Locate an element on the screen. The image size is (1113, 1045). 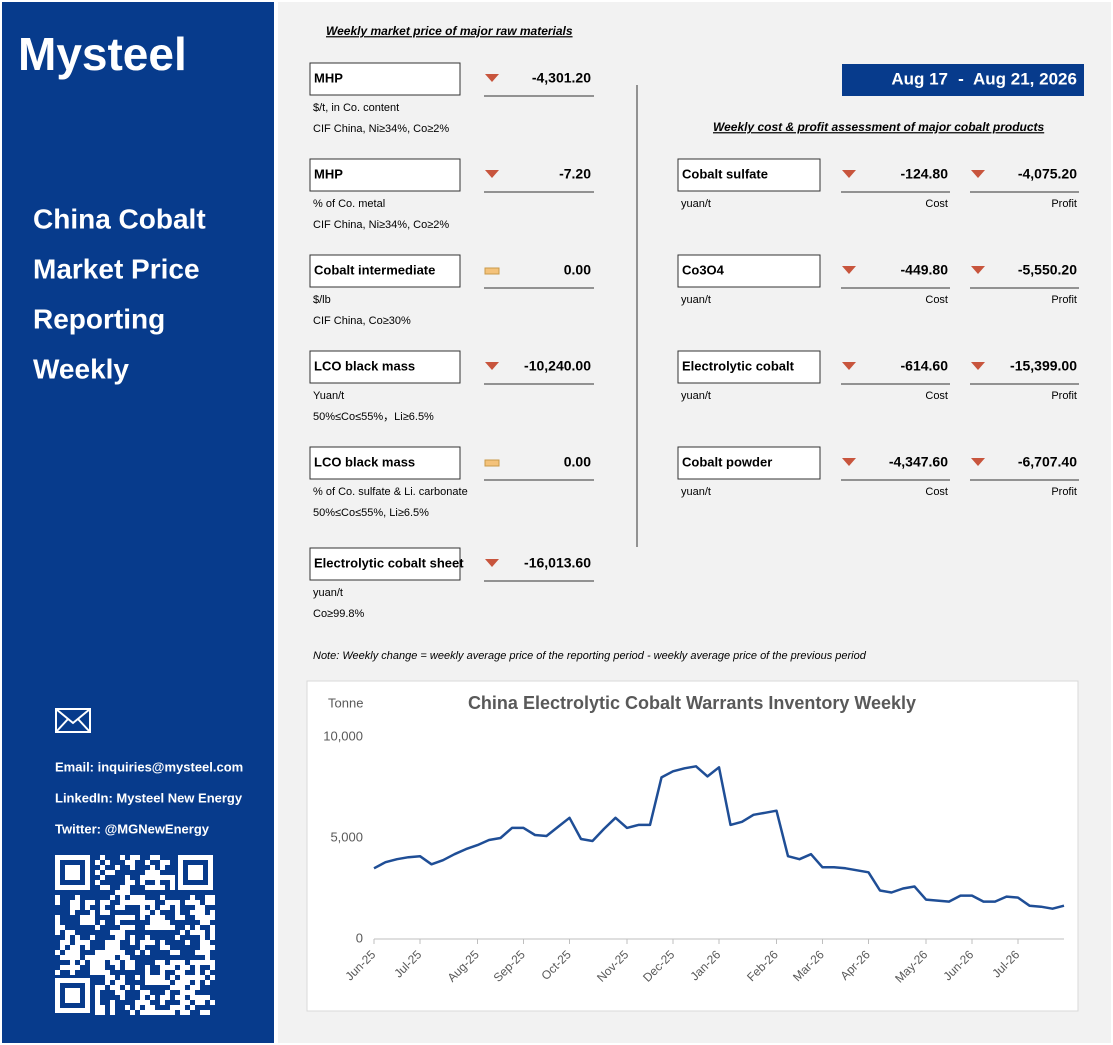
y-tick-label: 5,000 is located at coordinates (346, 836).